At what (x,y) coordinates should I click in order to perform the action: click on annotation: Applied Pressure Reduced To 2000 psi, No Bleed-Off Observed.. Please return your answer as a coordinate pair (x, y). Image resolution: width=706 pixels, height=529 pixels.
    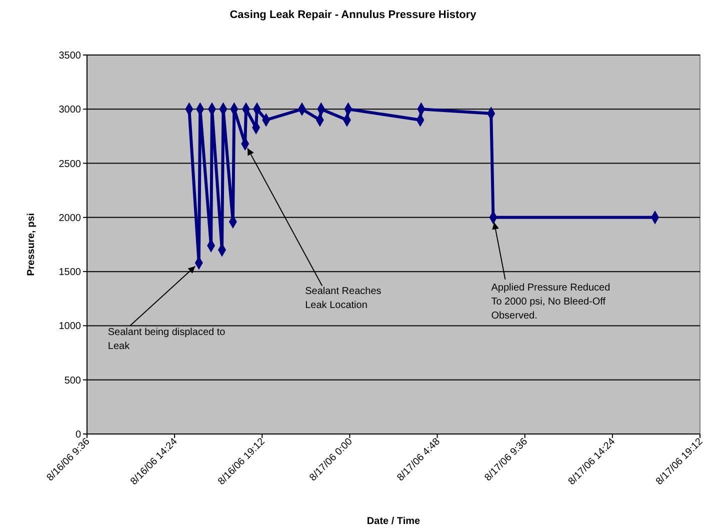
    Looking at the image, I should click on (550, 302).